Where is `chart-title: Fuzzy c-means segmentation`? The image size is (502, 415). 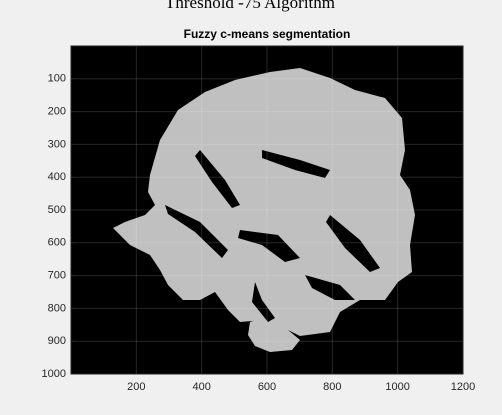
chart-title: Fuzzy c-means segmentation is located at coordinates (267, 34).